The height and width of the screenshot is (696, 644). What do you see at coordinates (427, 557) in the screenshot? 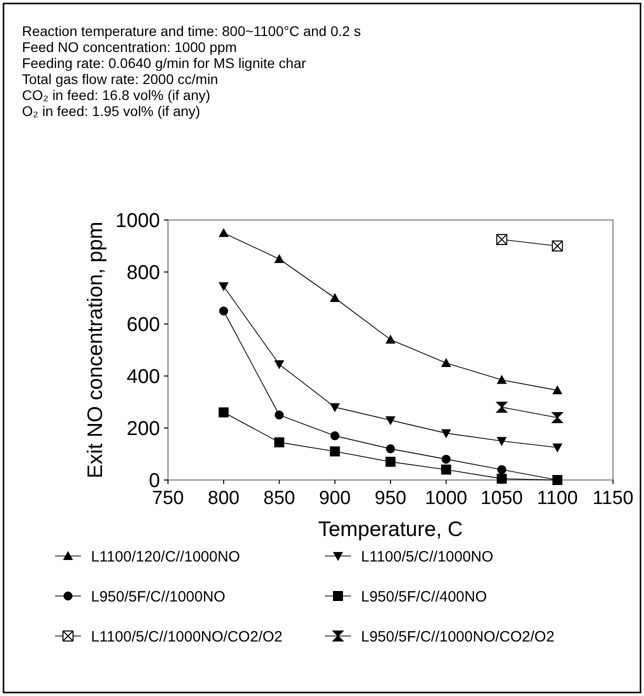
I see `legend-label: L1100/5/C//1000NO` at bounding box center [427, 557].